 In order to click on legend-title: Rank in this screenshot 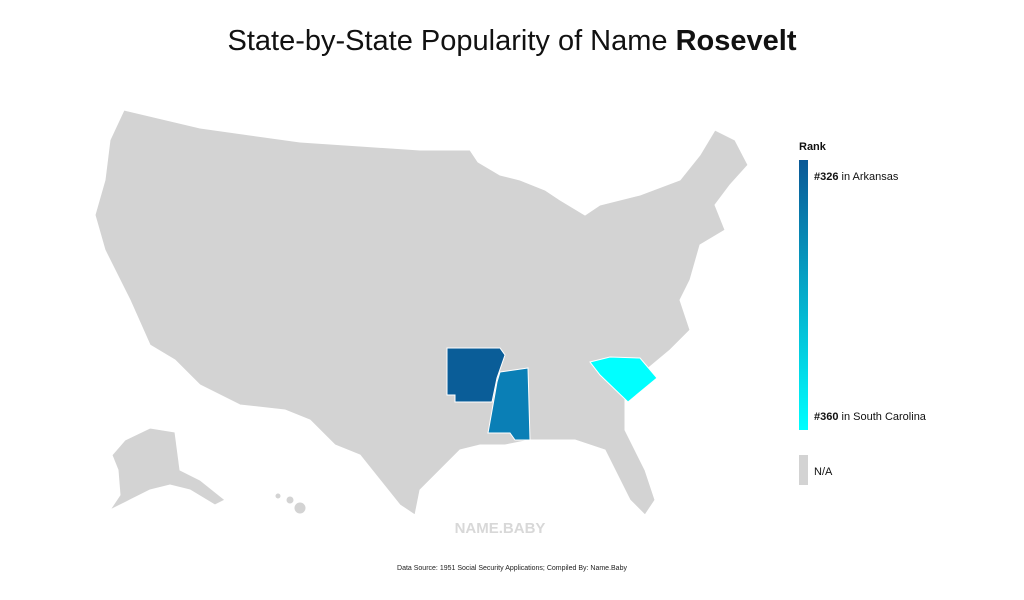, I will do `click(813, 147)`.